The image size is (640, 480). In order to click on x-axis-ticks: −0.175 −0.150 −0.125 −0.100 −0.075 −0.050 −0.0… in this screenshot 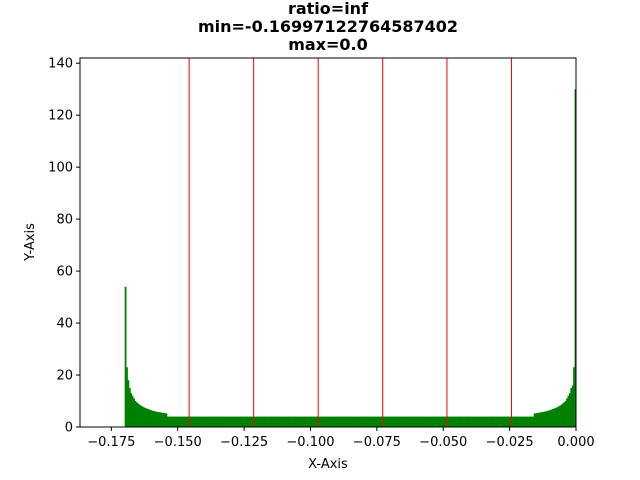, I will do `click(341, 438)`.